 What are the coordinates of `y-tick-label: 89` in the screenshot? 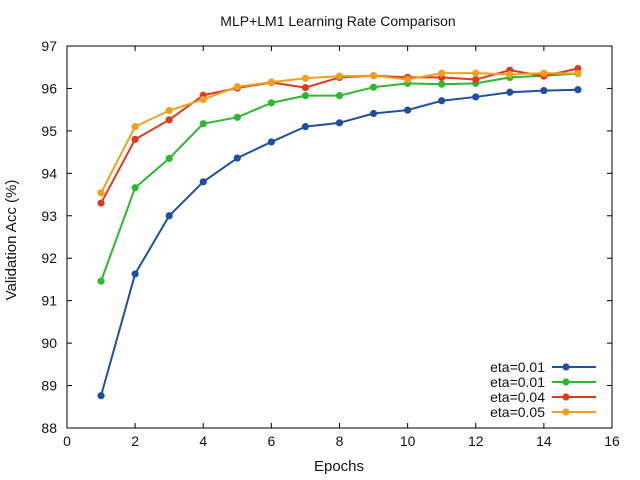 It's located at (49, 386).